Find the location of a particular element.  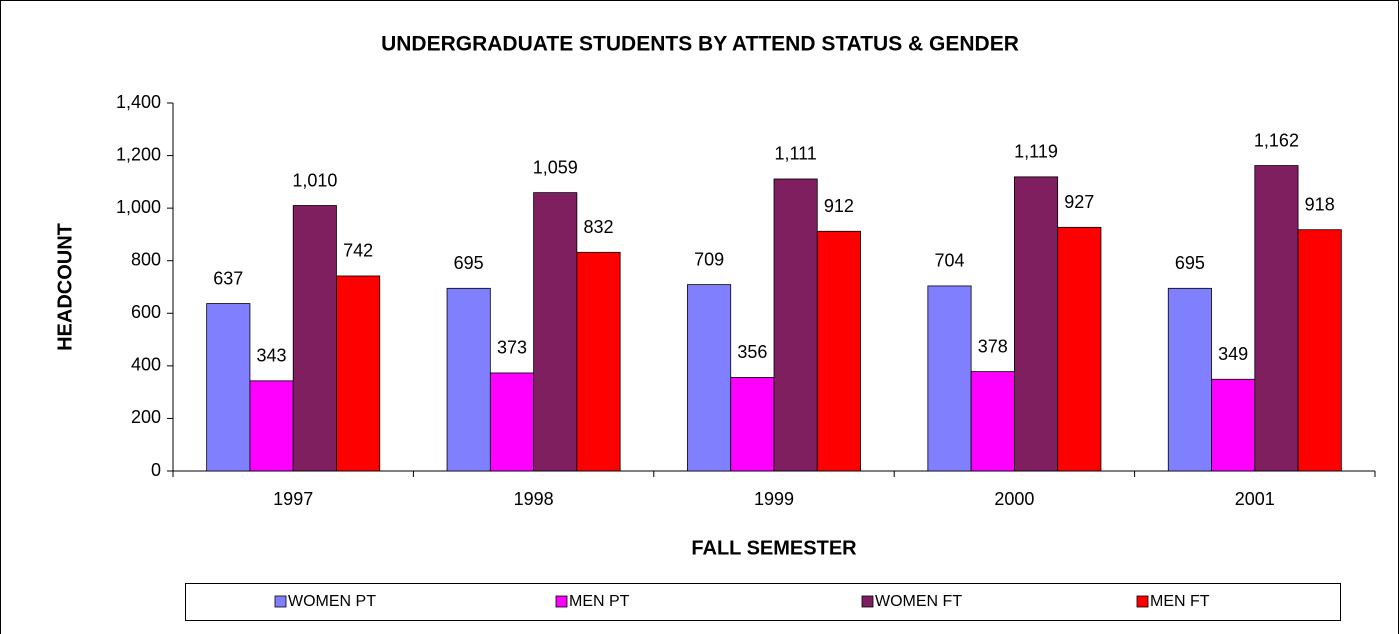

data-label: 378 is located at coordinates (993, 346).